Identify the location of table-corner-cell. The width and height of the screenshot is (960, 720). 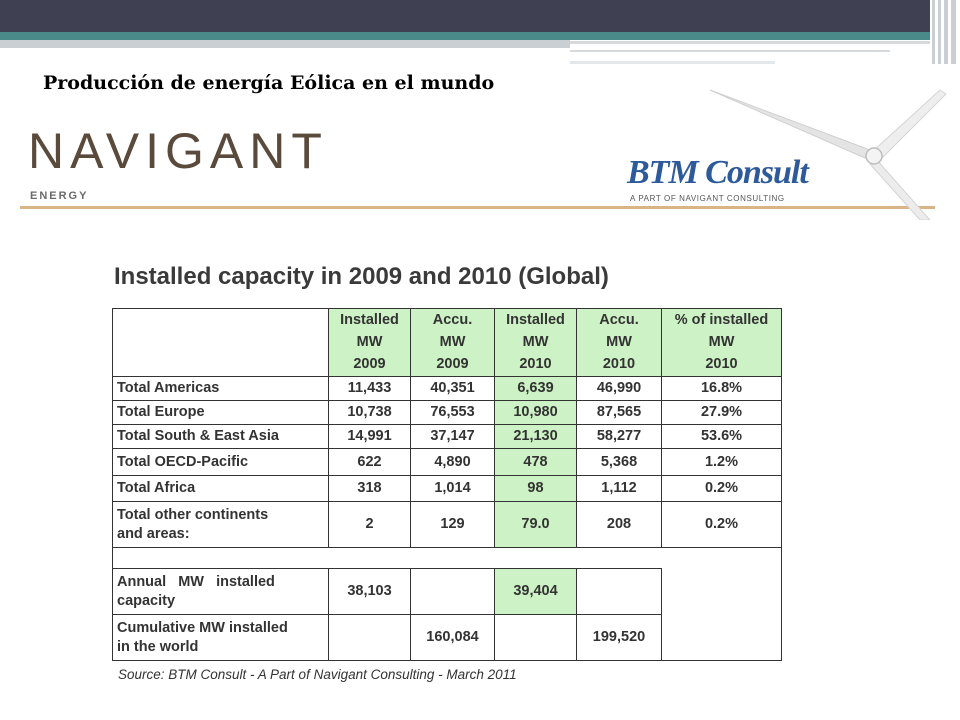
(220, 342).